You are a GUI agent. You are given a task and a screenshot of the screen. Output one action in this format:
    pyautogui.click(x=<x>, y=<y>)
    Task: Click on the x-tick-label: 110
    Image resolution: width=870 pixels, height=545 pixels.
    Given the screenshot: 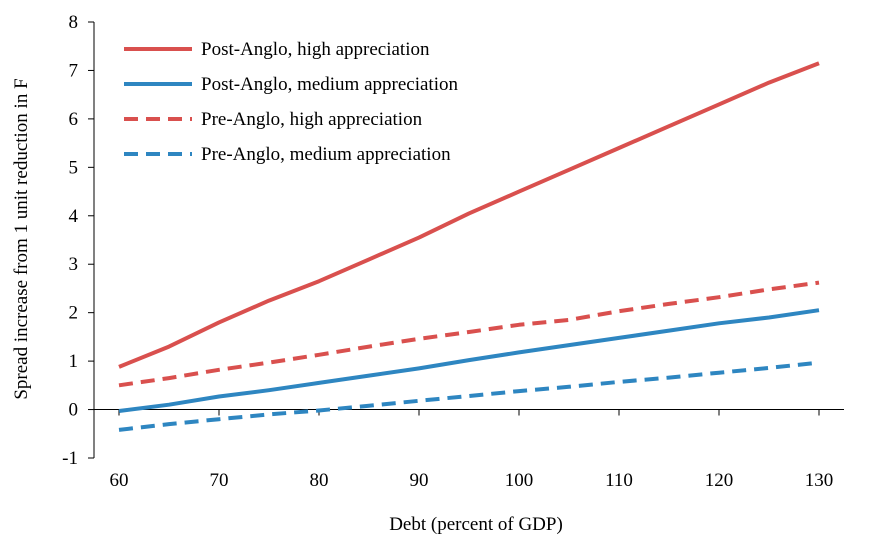 What is the action you would take?
    pyautogui.click(x=619, y=480)
    